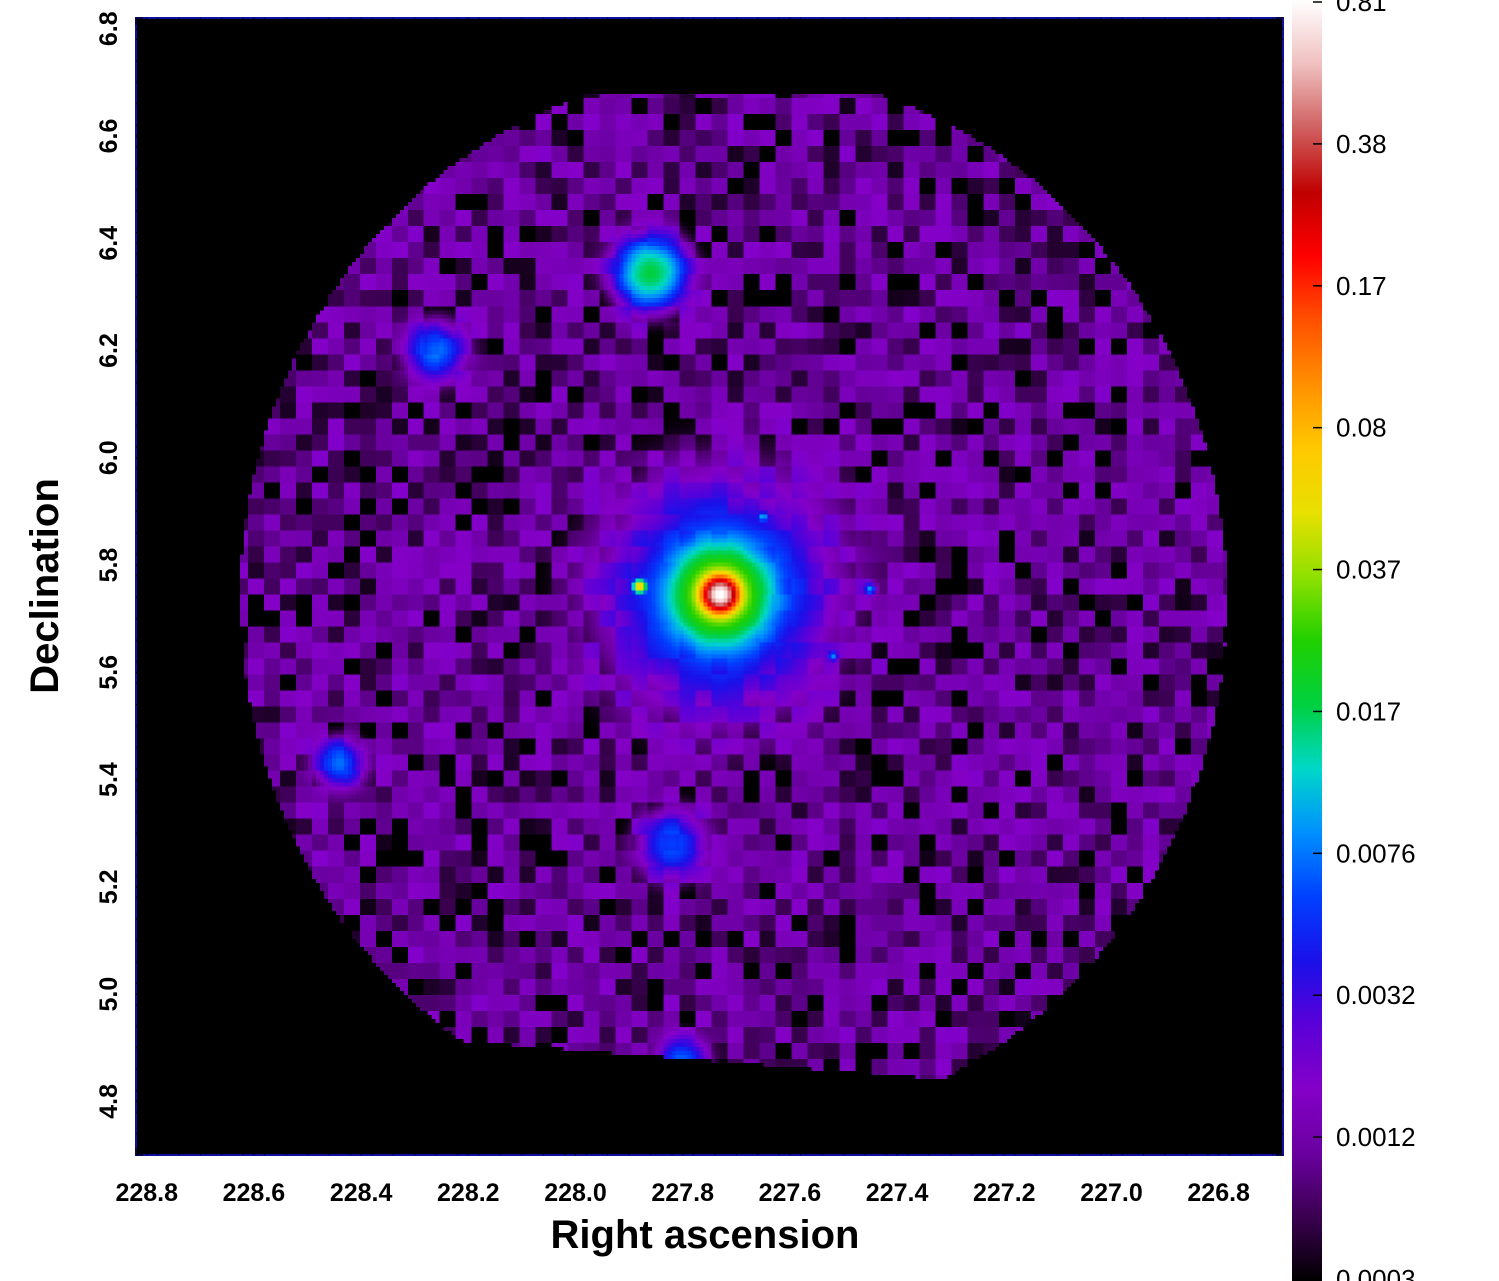 Image resolution: width=1499 pixels, height=1281 pixels. What do you see at coordinates (1111, 1193) in the screenshot?
I see `x-tick-label: 227.0` at bounding box center [1111, 1193].